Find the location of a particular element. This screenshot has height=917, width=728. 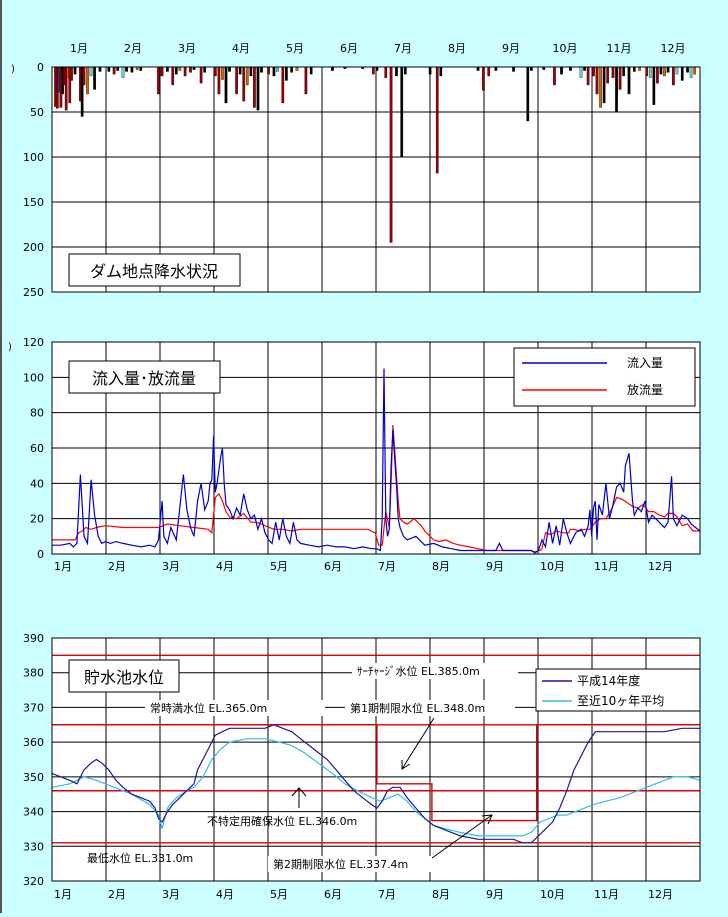

level-month-labels: 1月 2月 3月 4月 5月 6月 7月 8月 9月 10月 11月 12月 is located at coordinates (363, 894).